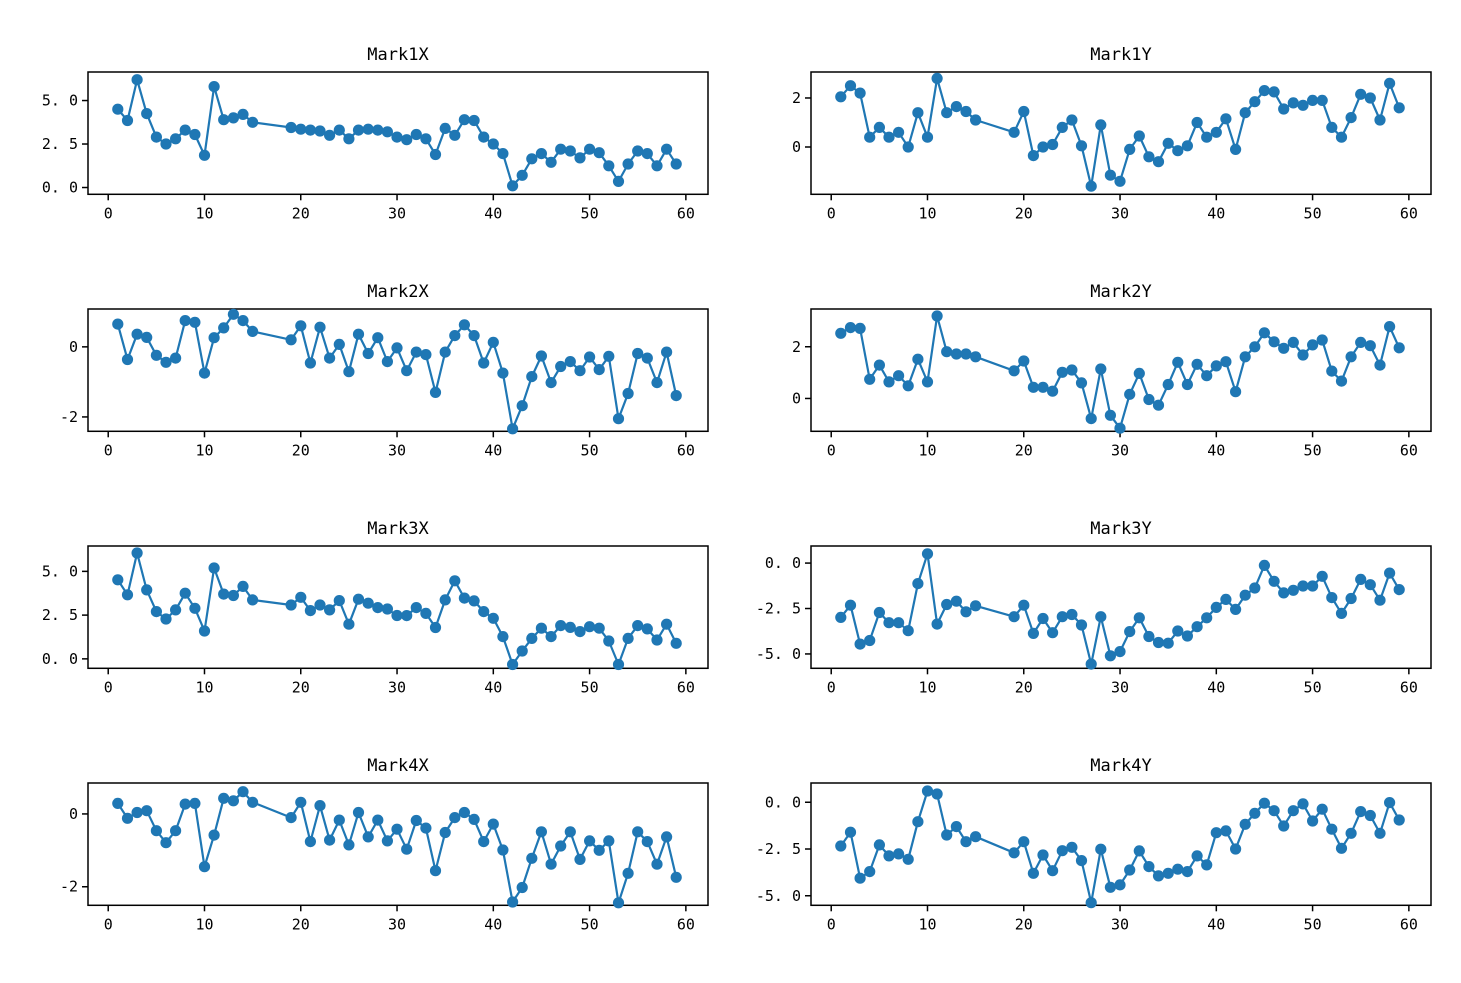 Image resolution: width=1461 pixels, height=983 pixels. Describe the element at coordinates (398, 292) in the screenshot. I see `chart-title: Mark2X` at that location.